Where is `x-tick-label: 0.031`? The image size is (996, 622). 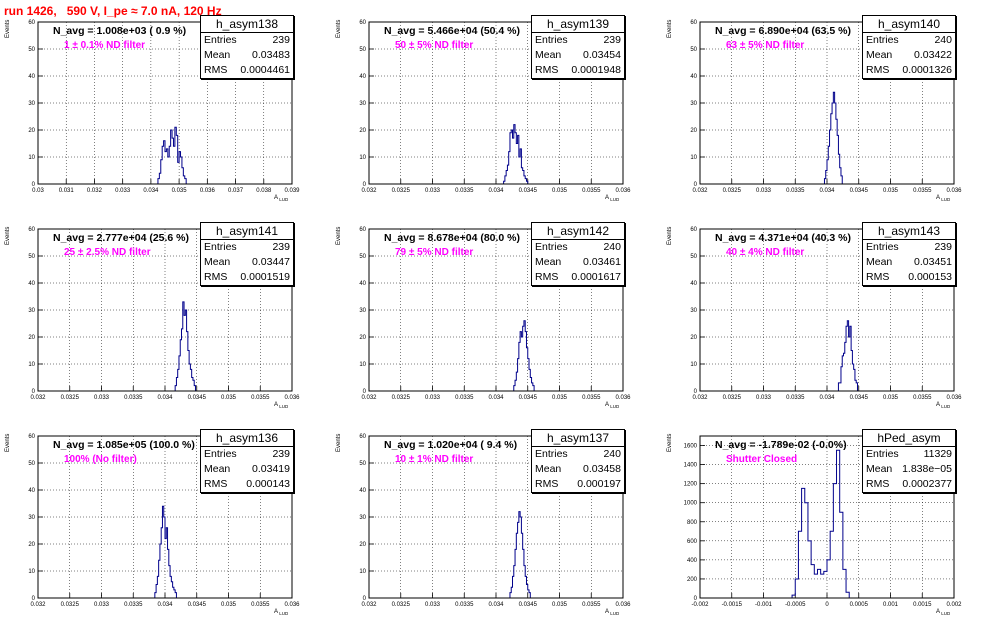 x-tick-label: 0.031 is located at coordinates (67, 191).